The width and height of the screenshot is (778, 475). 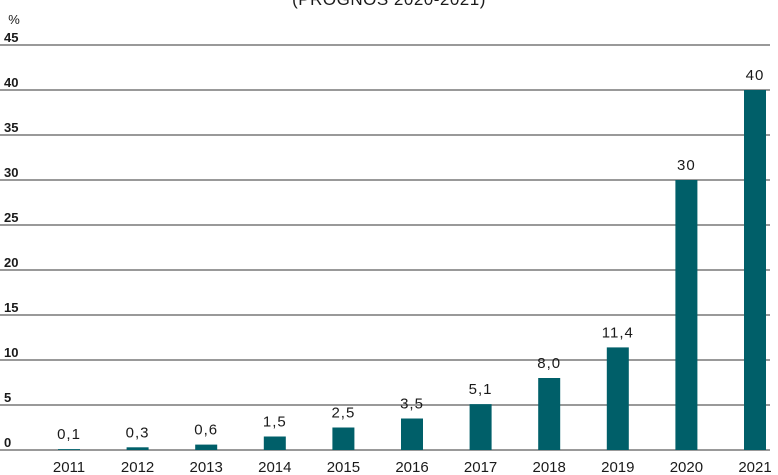 What do you see at coordinates (686, 467) in the screenshot?
I see `x-tick-label: 2020` at bounding box center [686, 467].